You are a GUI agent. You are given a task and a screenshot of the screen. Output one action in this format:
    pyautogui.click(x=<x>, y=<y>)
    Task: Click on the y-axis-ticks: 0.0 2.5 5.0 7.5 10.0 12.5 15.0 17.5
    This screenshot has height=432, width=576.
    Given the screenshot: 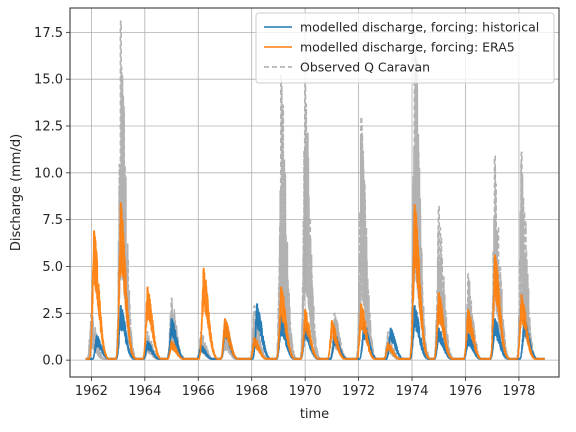 What is the action you would take?
    pyautogui.click(x=52, y=197)
    